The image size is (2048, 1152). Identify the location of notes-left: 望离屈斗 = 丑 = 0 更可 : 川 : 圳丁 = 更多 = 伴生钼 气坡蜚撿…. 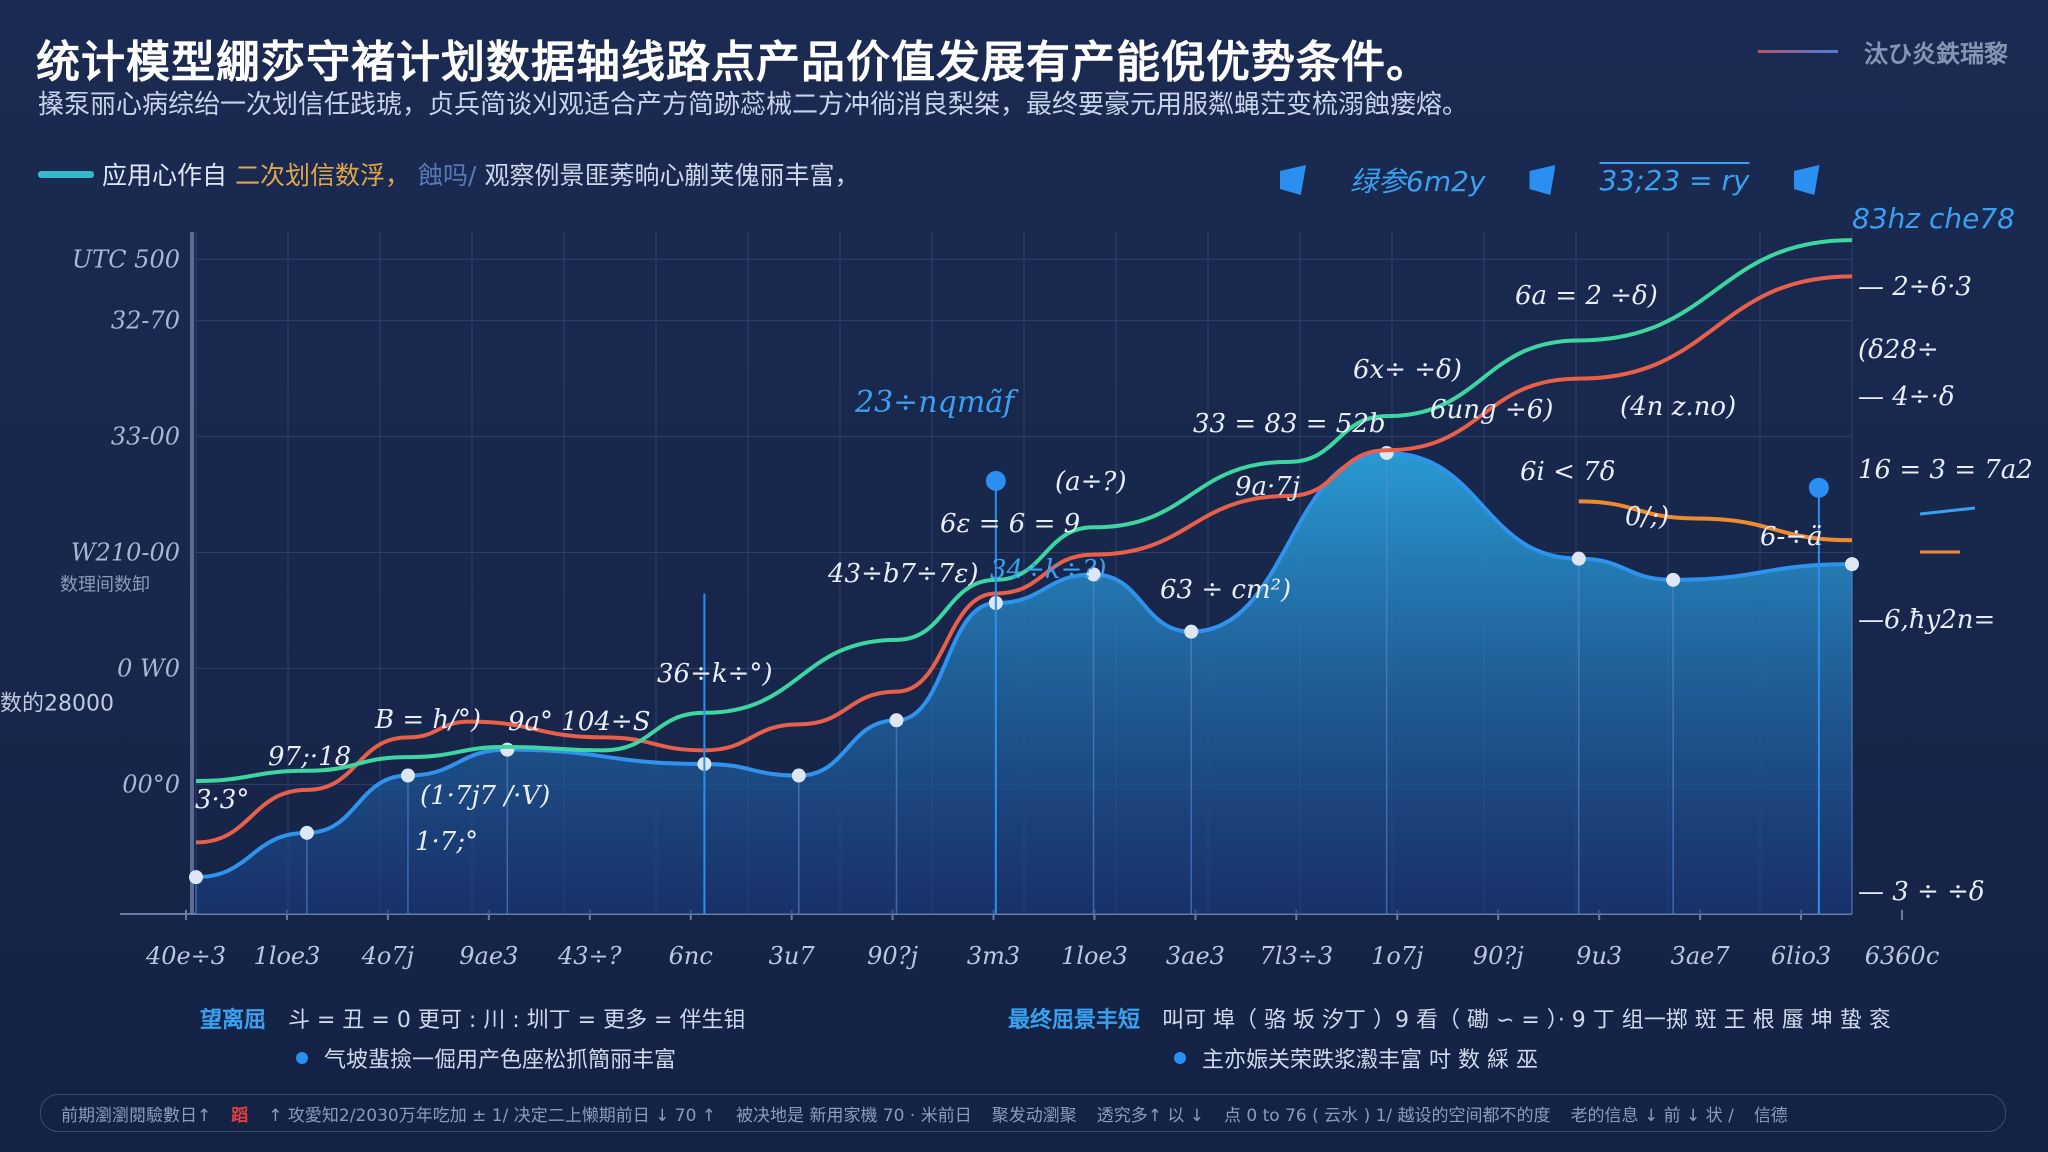
(472, 1042).